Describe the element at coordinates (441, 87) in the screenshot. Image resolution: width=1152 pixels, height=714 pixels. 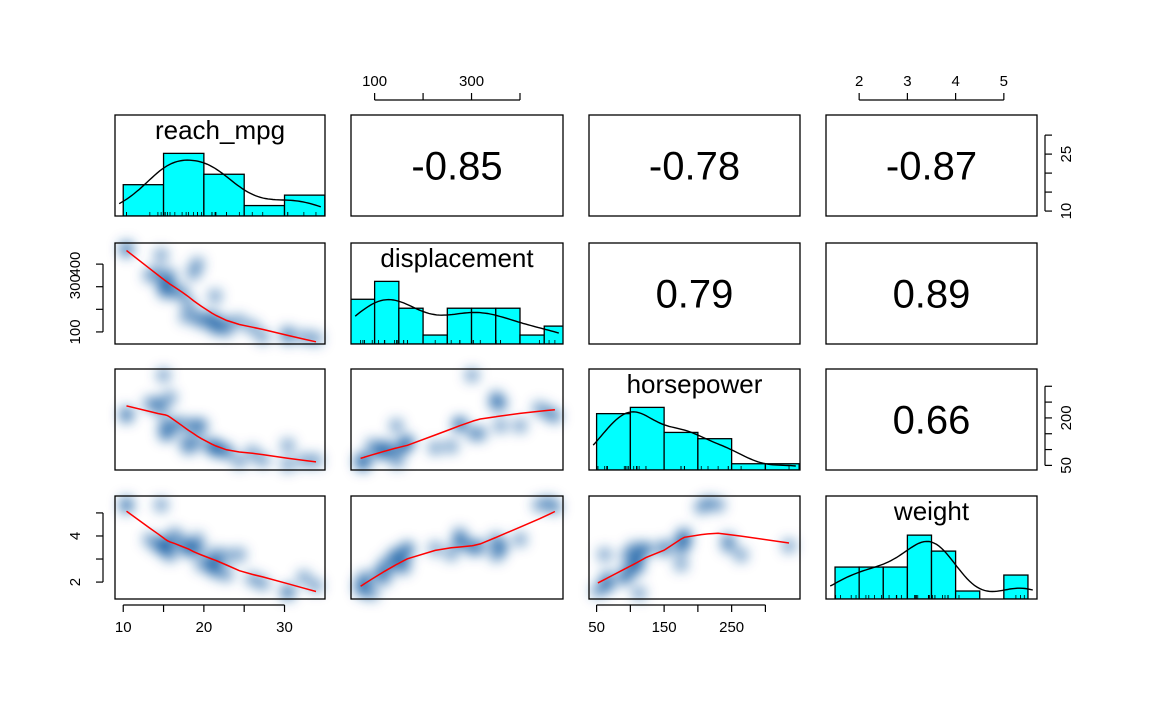
I see `top-axis-displacement: 100 300` at that location.